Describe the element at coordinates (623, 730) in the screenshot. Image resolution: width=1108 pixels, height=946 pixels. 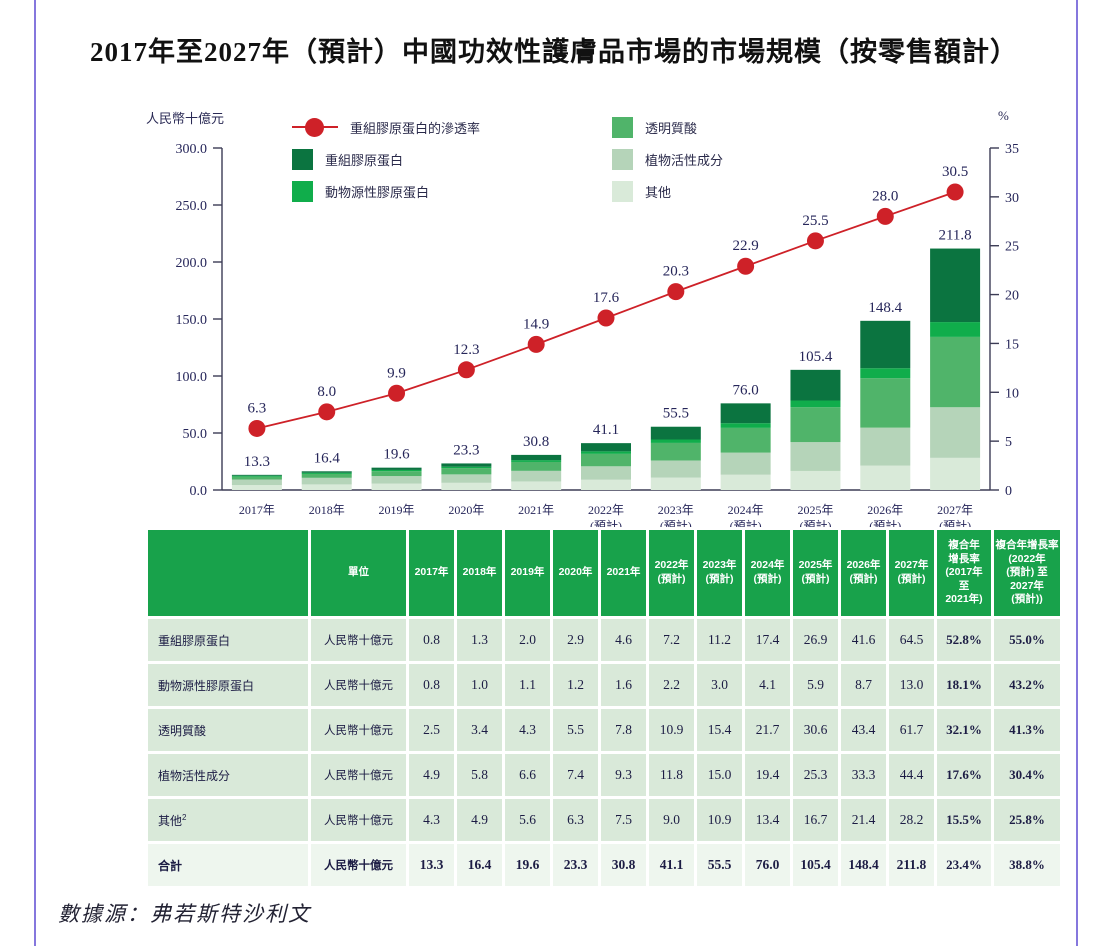
I see `value-cell: 7.8` at that location.